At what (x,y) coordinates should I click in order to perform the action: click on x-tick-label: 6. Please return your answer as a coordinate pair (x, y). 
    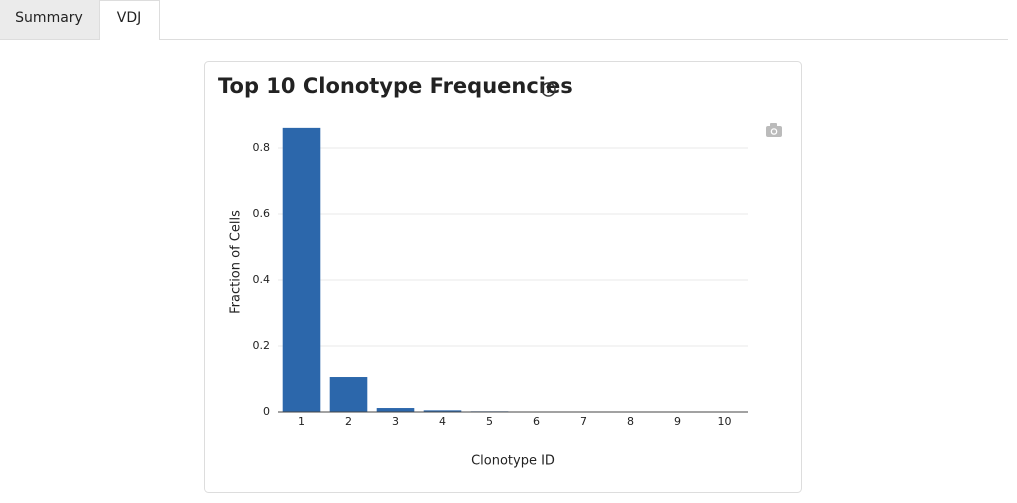
    Looking at the image, I should click on (536, 421).